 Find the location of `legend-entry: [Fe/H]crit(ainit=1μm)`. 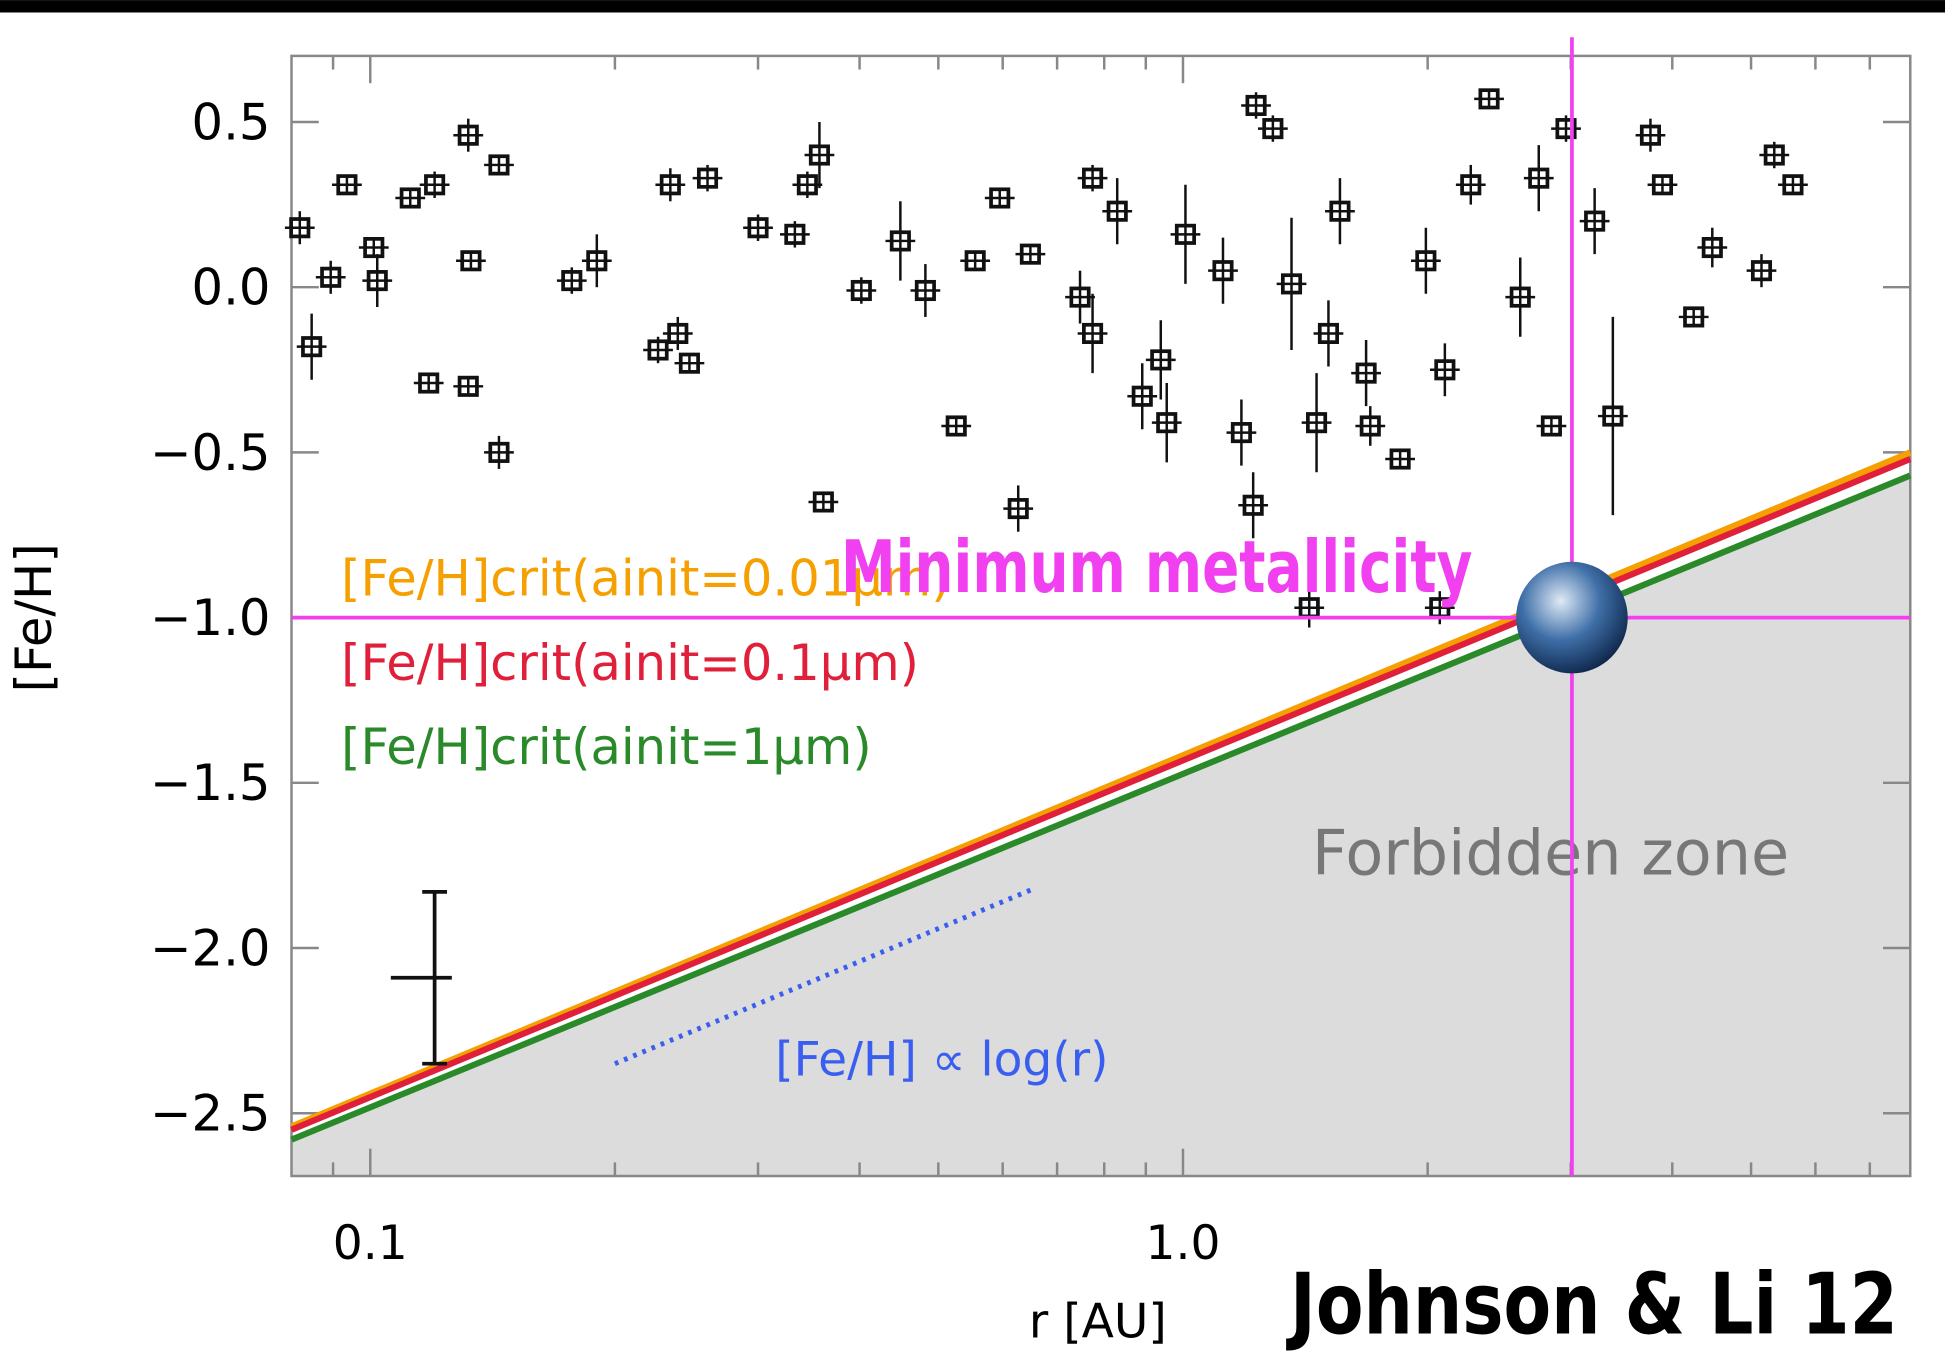

legend-entry: [Fe/H]crit(ainit=1μm) is located at coordinates (606, 747).